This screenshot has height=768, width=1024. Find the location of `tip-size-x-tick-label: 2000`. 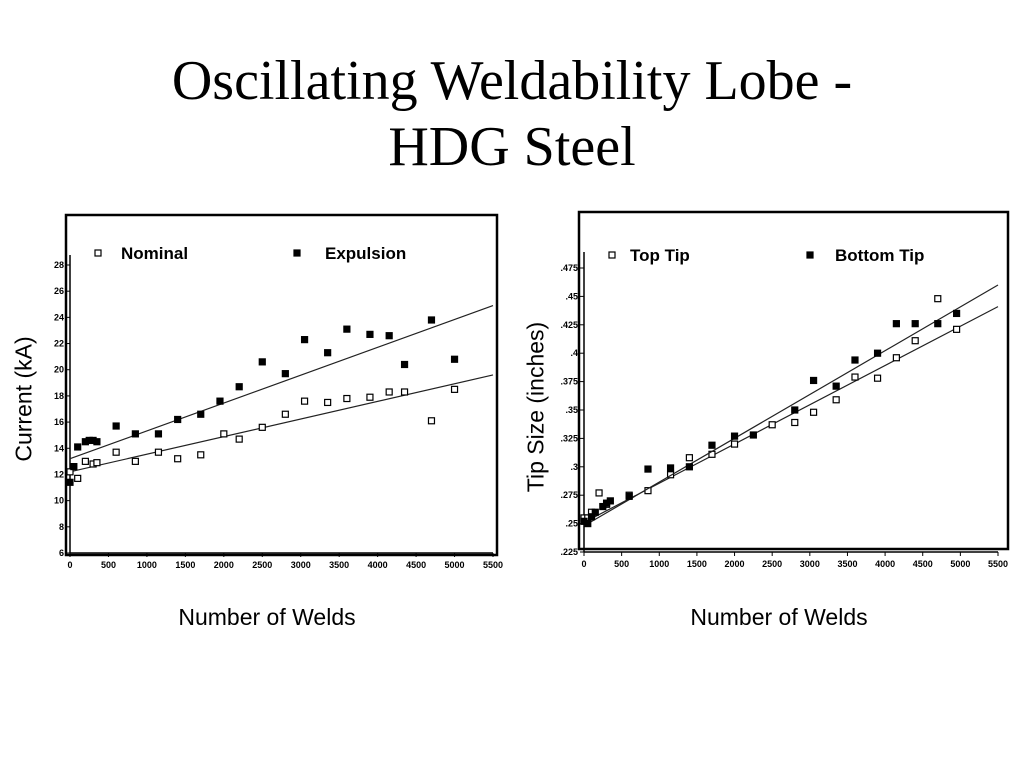

tip-size-x-tick-label: 2000 is located at coordinates (735, 564).